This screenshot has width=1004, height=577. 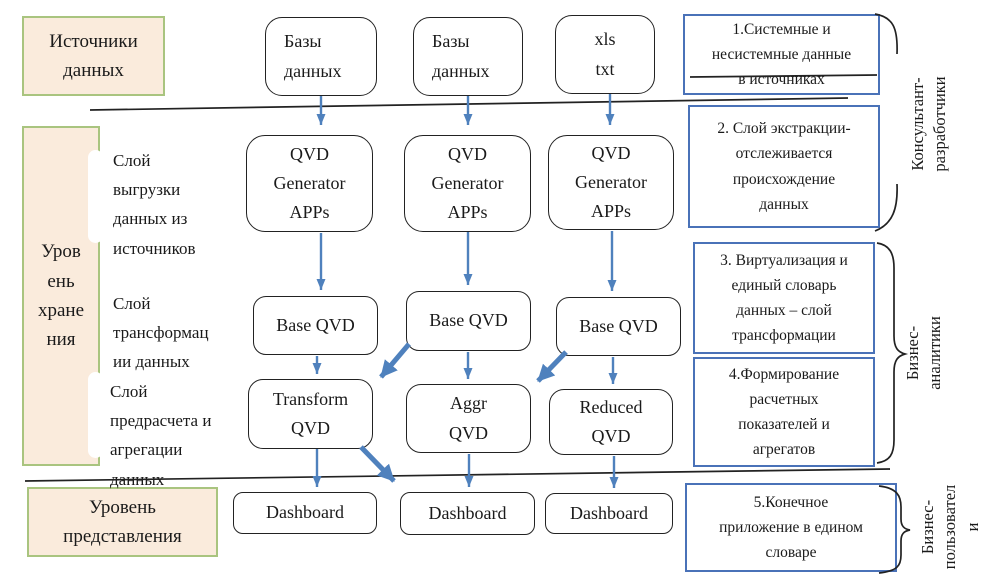 I want to click on node-dashboard-2: Dashboard, so click(x=467, y=513).